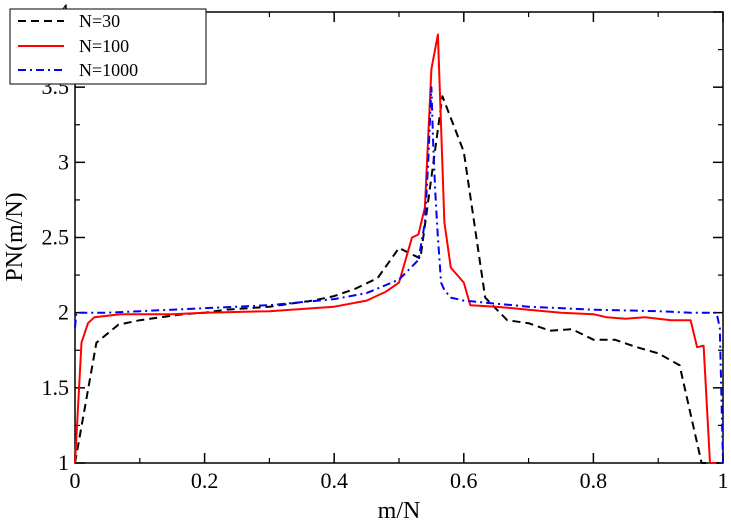 Image resolution: width=731 pixels, height=522 pixels. What do you see at coordinates (15, 236) in the screenshot?
I see `y-axis-title: PN(m/N)` at bounding box center [15, 236].